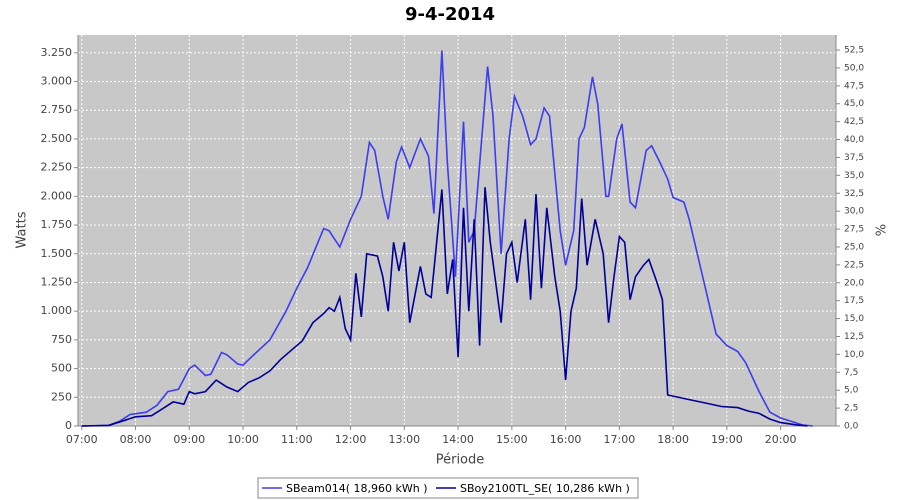 The width and height of the screenshot is (900, 500). What do you see at coordinates (854, 283) in the screenshot?
I see `y2-tick-label: 20,0` at bounding box center [854, 283].